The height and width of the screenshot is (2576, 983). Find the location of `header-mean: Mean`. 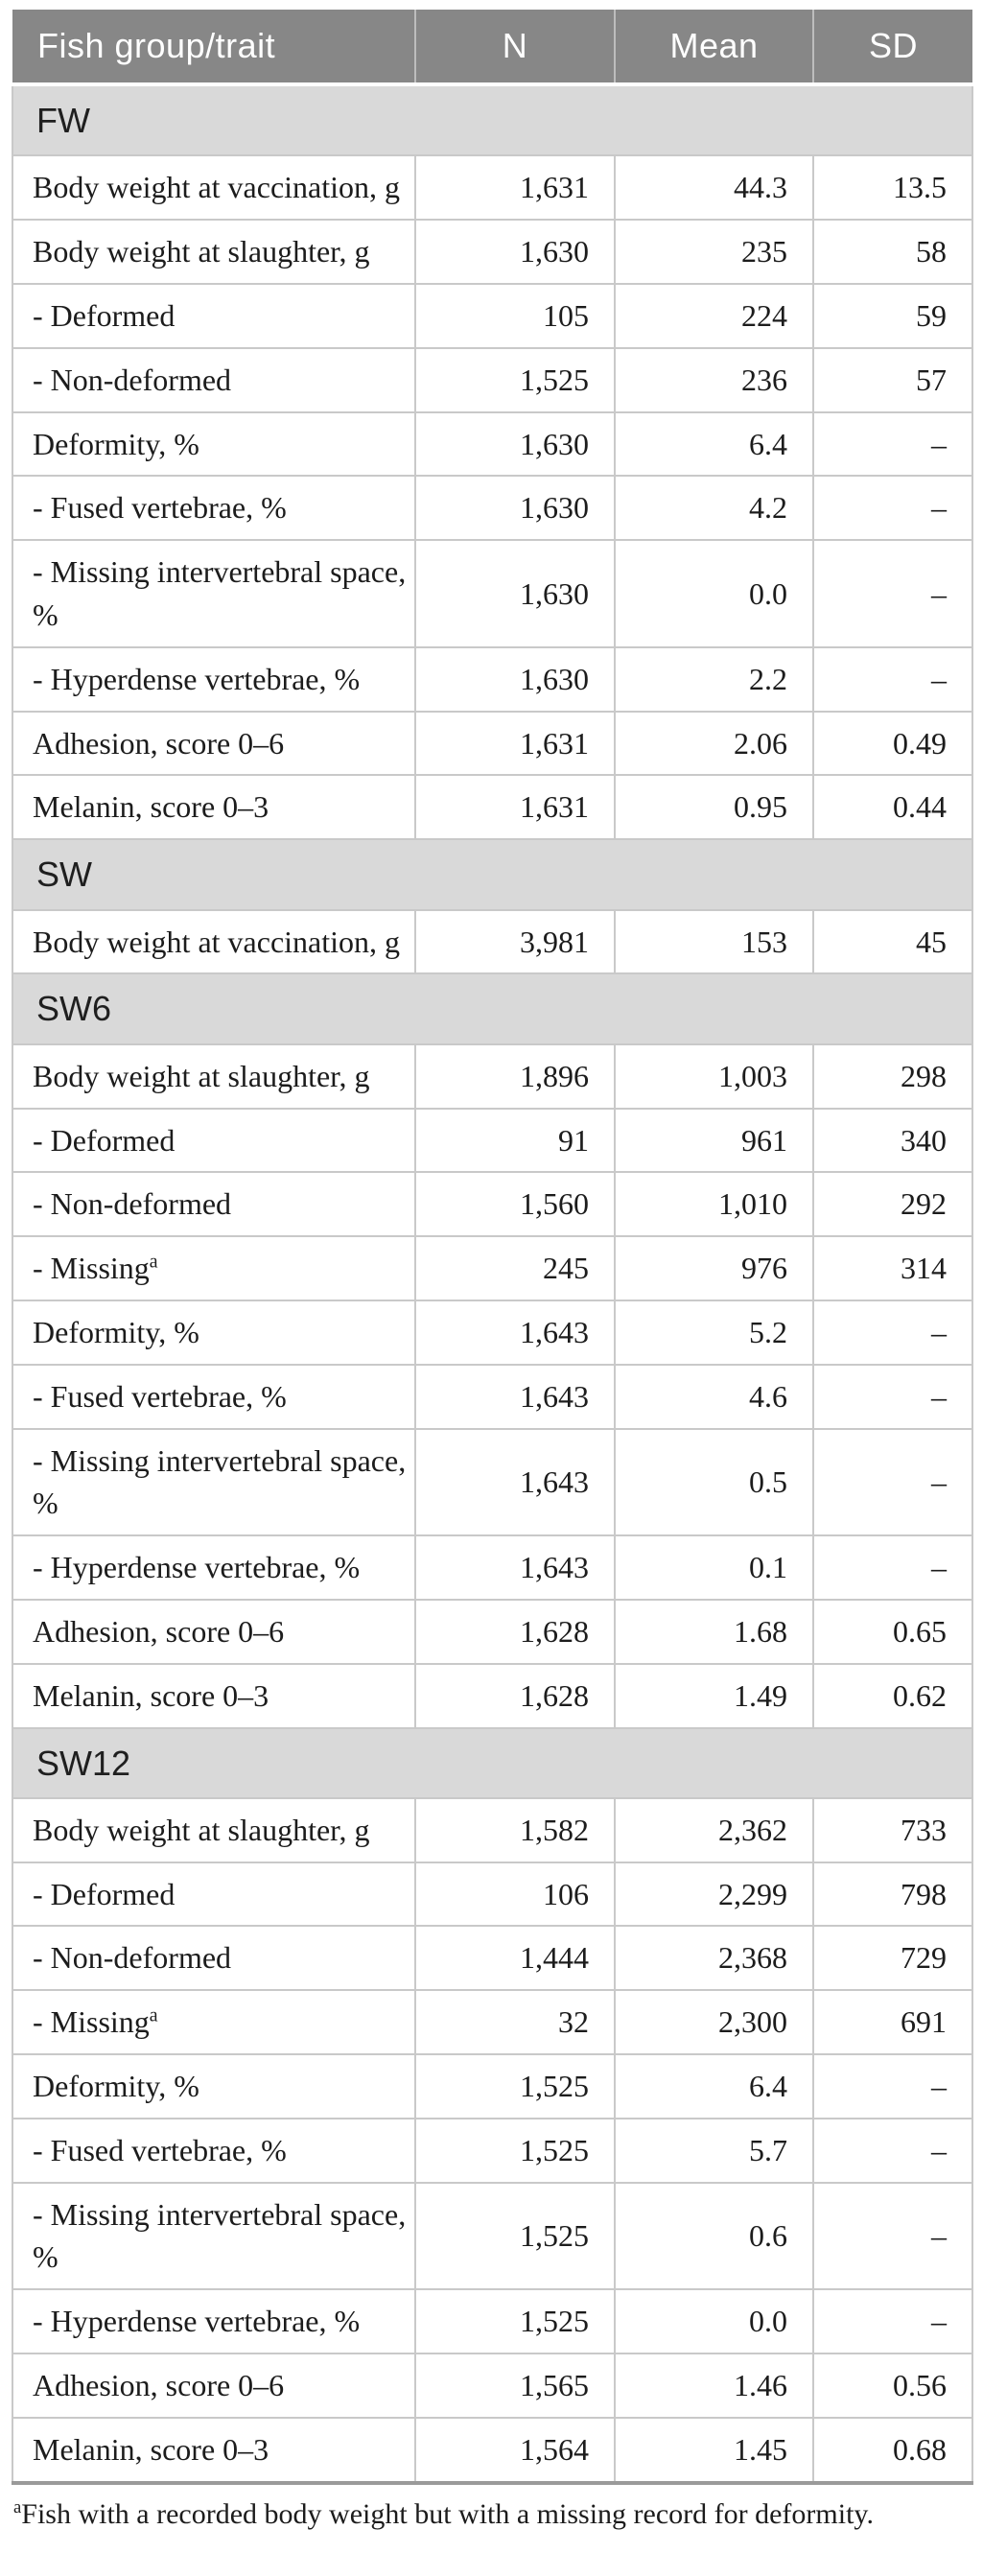

header-mean: Mean is located at coordinates (713, 48).